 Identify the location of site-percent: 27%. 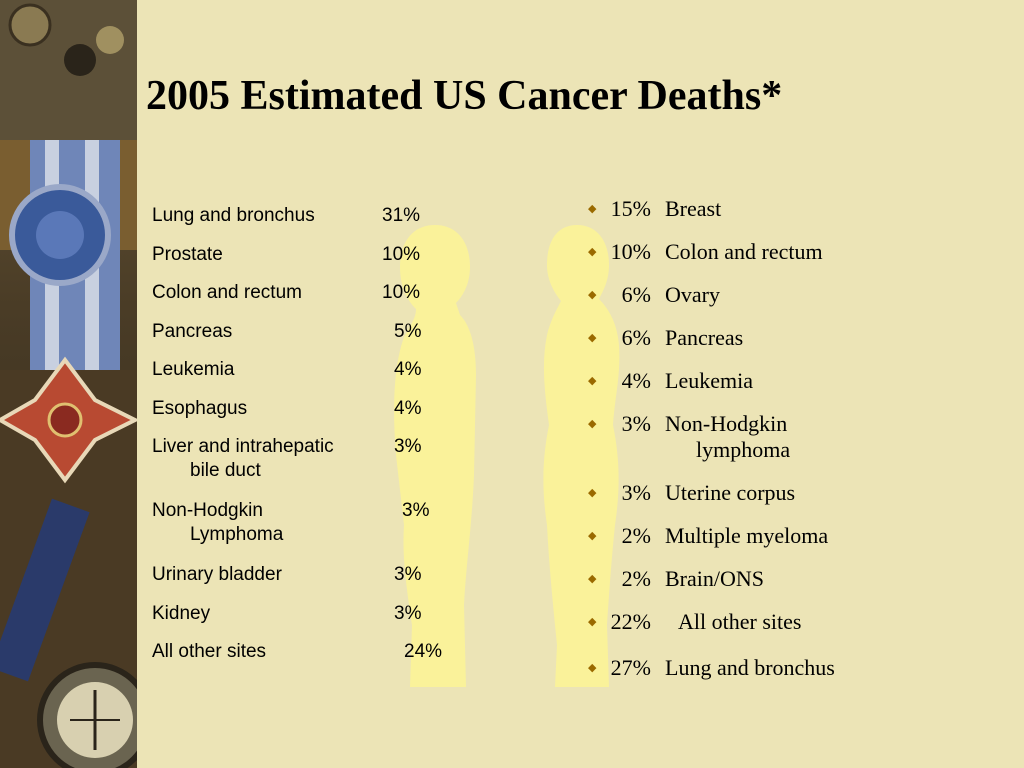
(630, 667).